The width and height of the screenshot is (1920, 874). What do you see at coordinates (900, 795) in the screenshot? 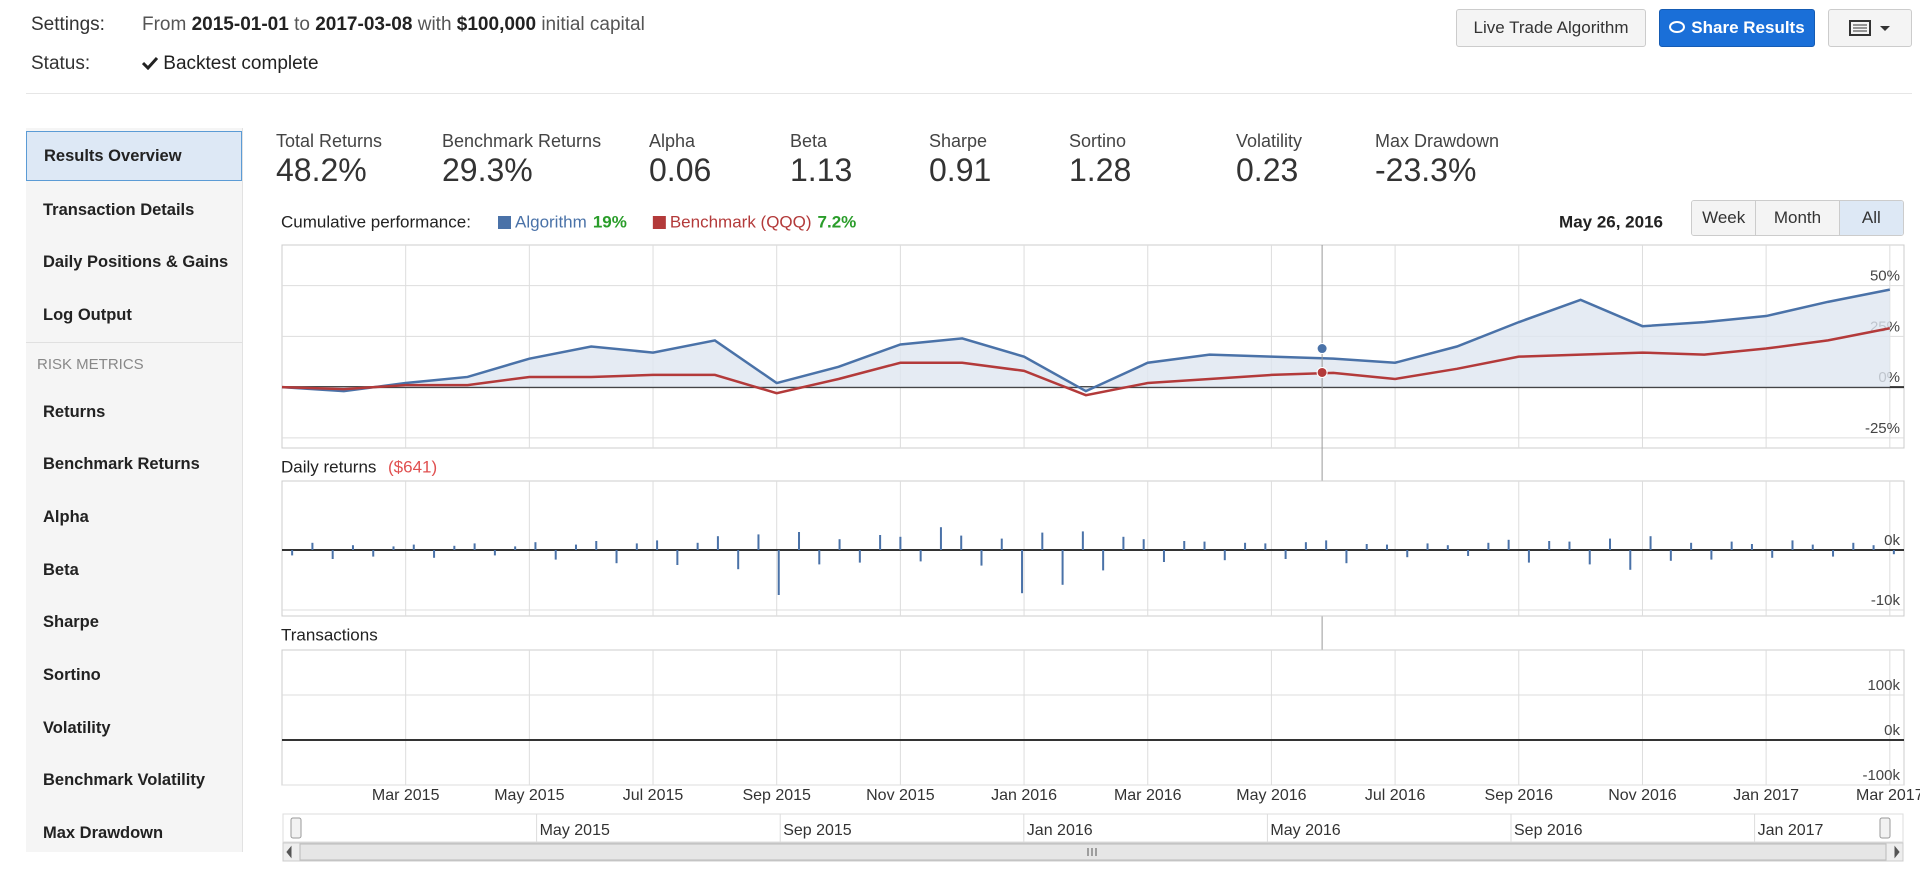
I see `x-tick-label: Nov 2015` at bounding box center [900, 795].